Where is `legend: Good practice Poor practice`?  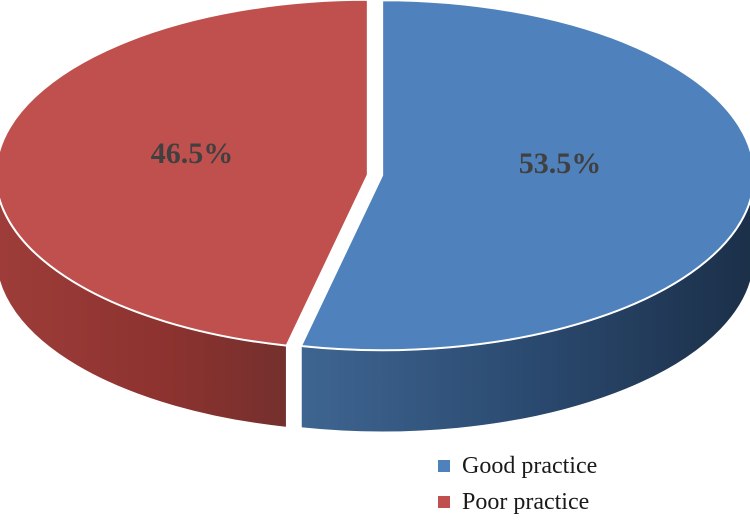
legend: Good practice Poor practice is located at coordinates (517, 484).